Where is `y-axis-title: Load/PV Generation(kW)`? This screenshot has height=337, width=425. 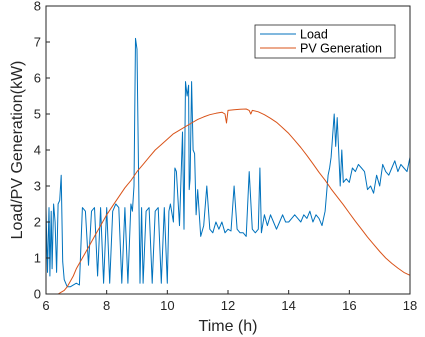
y-axis-title: Load/PV Generation(kW) is located at coordinates (17, 150).